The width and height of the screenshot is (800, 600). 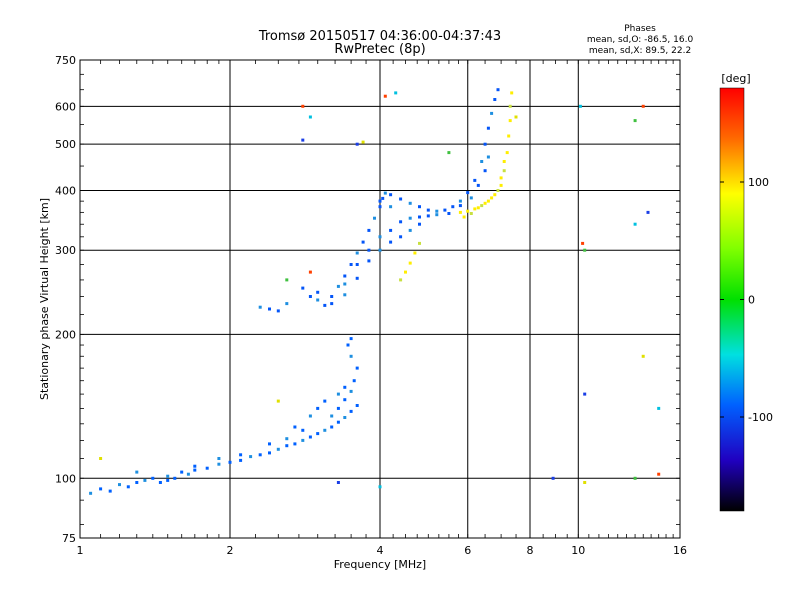 I want to click on colorbar-ticks: 100 0 -100, so click(x=746, y=300).